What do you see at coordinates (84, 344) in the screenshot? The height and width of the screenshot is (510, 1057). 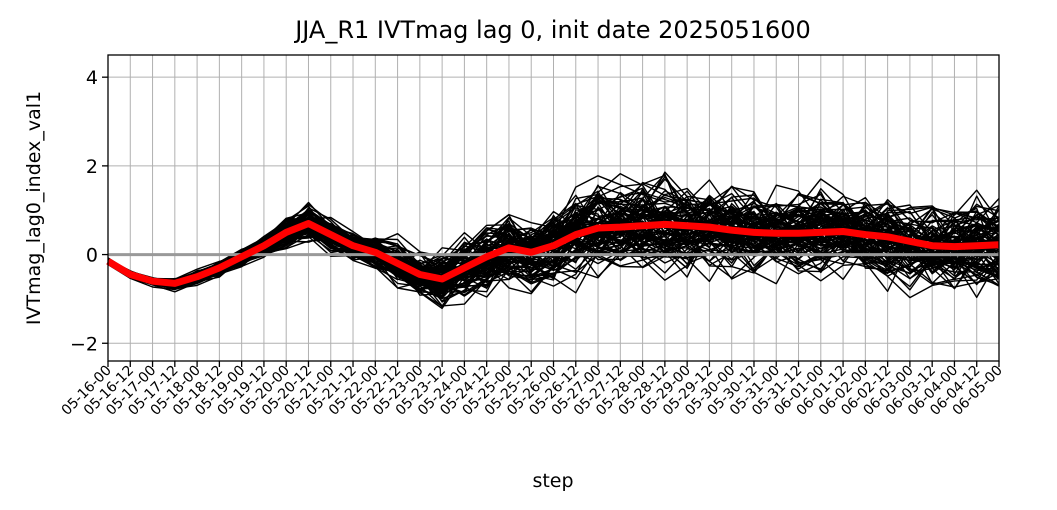 I see `y-tick-label: −2` at bounding box center [84, 344].